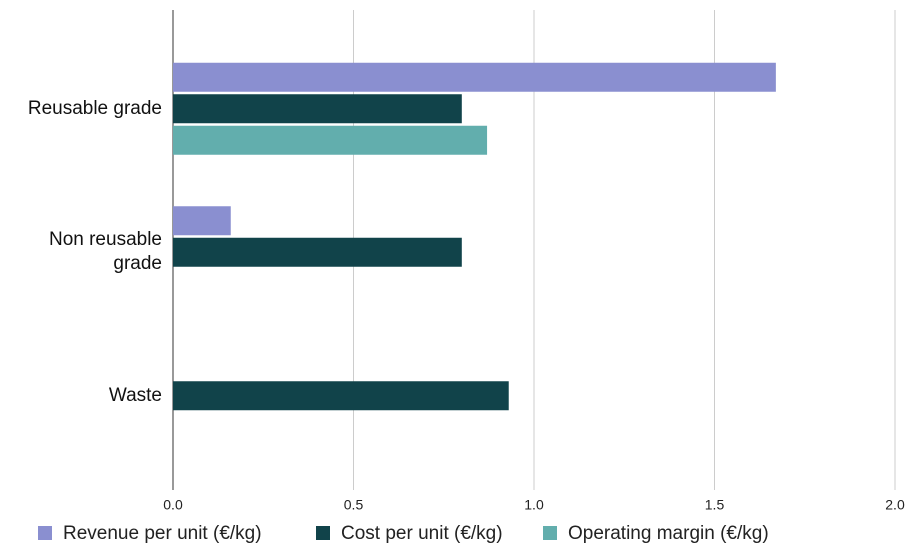 This screenshot has width=909, height=547. Describe the element at coordinates (668, 533) in the screenshot. I see `legend-label: Operating margin (€/kg)` at that location.